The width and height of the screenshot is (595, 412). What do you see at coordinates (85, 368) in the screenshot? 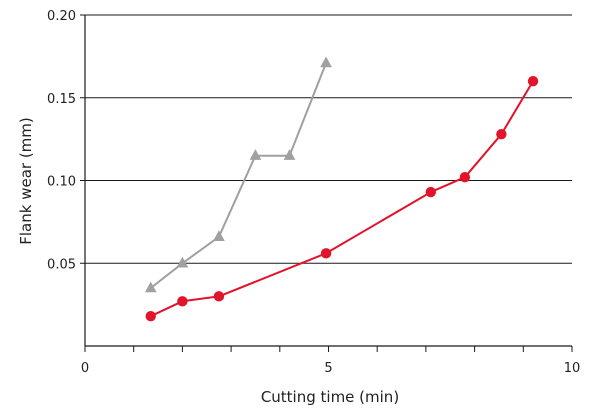
I see `x-tick-label: 0` at bounding box center [85, 368].